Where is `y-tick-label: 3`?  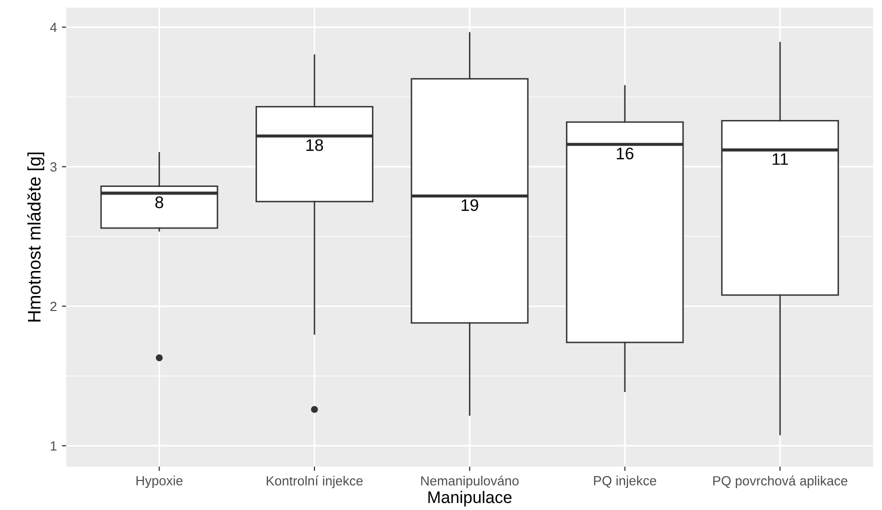
y-tick-label: 3 is located at coordinates (53, 167).